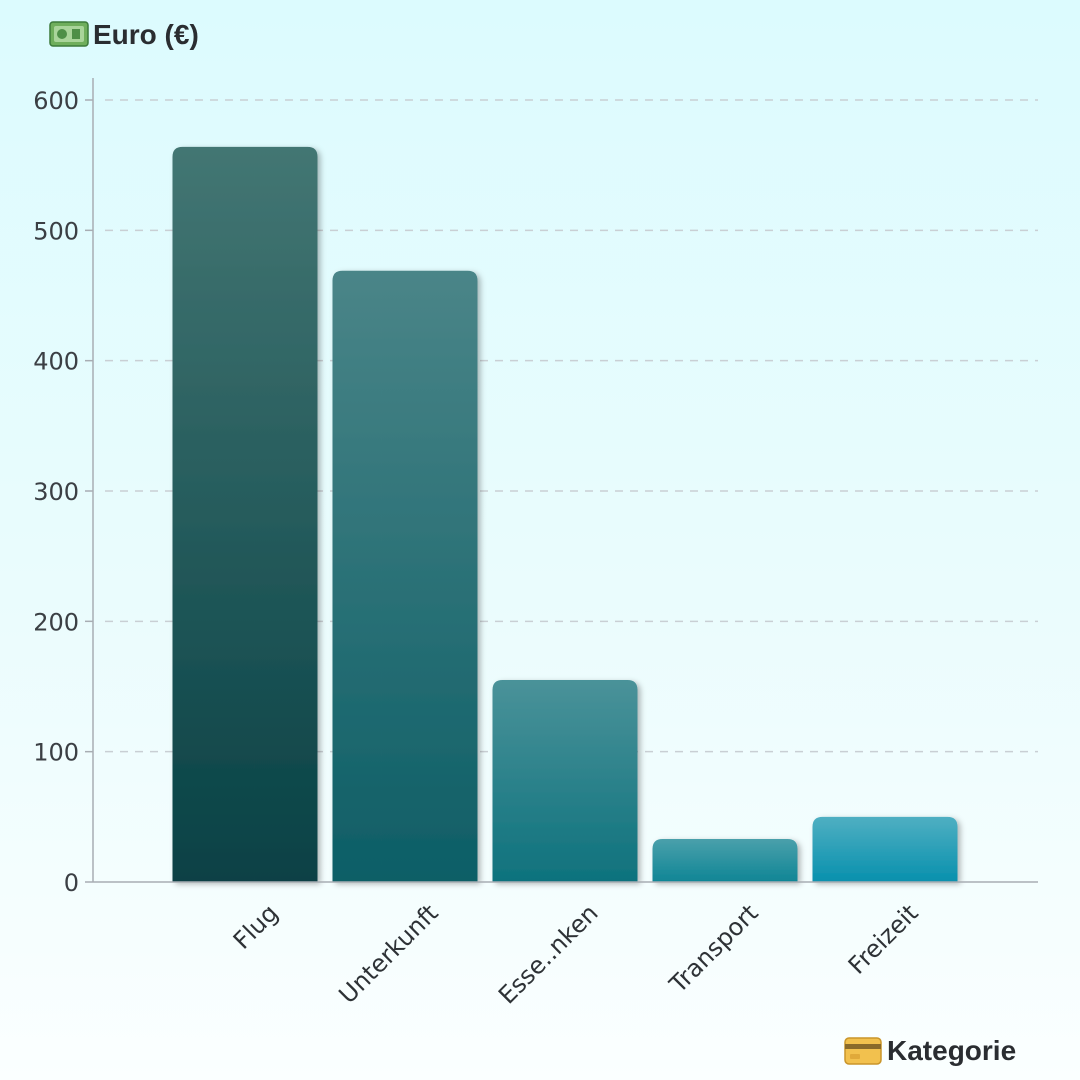  What do you see at coordinates (885, 849) in the screenshot?
I see `bar-freizeit` at bounding box center [885, 849].